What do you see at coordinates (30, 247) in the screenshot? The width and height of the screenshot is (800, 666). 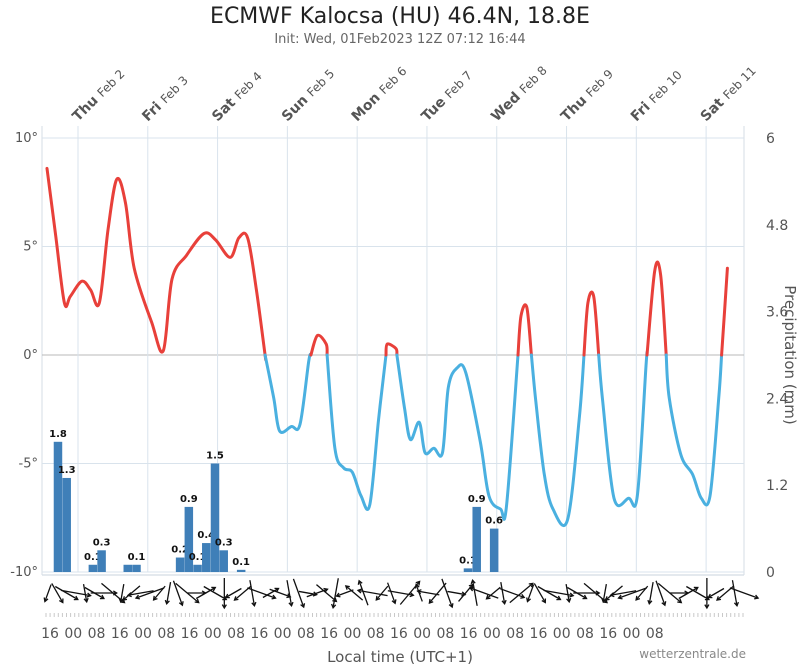 I see `y-tick-label: 5°` at bounding box center [30, 247].